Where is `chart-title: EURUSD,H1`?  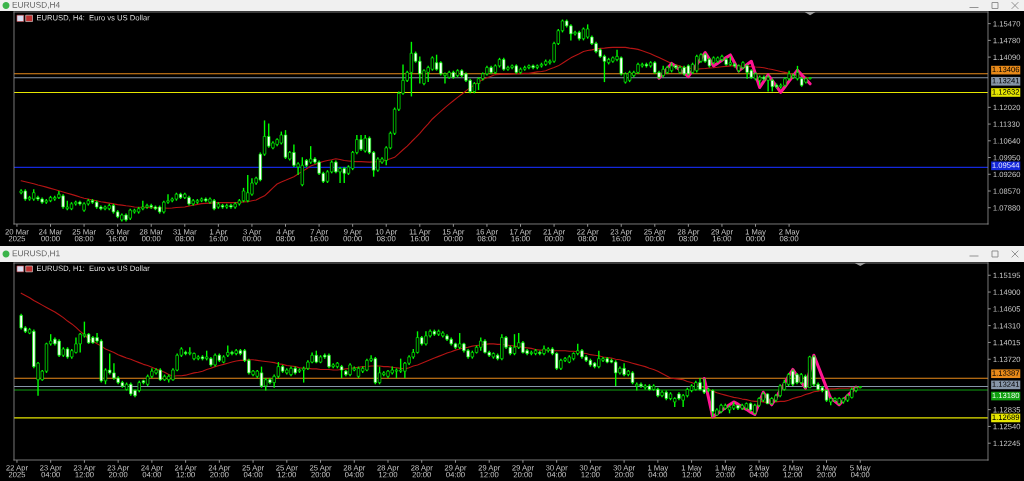 chart-title: EURUSD,H1 is located at coordinates (36, 254).